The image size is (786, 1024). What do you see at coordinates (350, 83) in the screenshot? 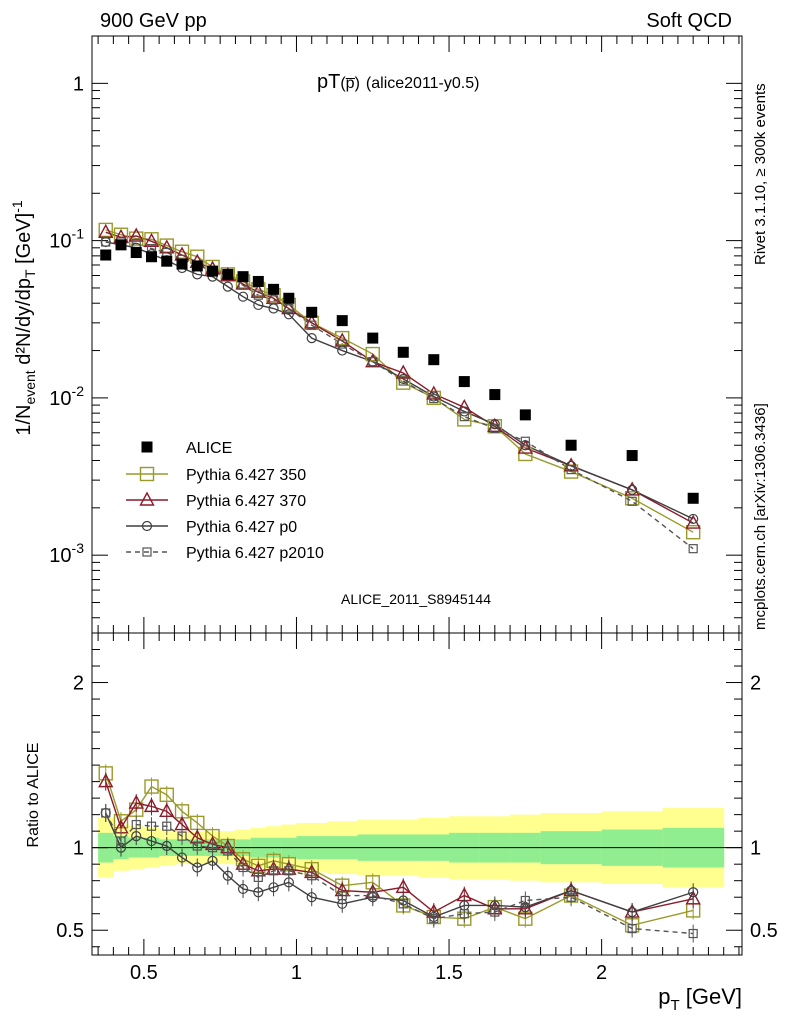
I see `plot-title-paren: (p̅)` at bounding box center [350, 83].